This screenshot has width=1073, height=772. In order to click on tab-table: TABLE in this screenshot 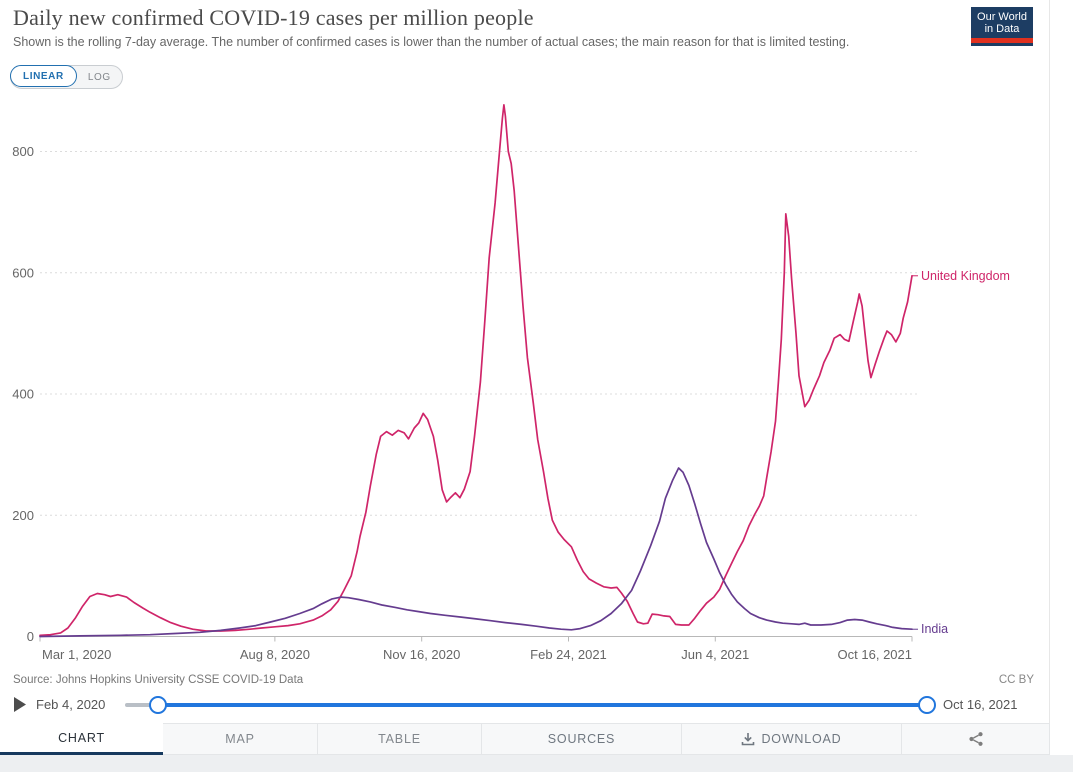, I will do `click(400, 739)`.